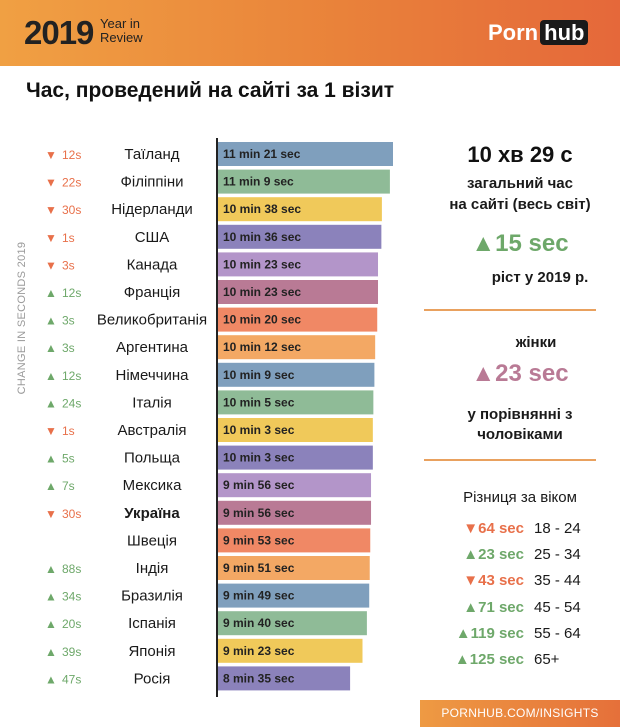 The width and height of the screenshot is (620, 727). Describe the element at coordinates (532, 243) in the screenshot. I see `growth-value-text: 15 sec` at that location.